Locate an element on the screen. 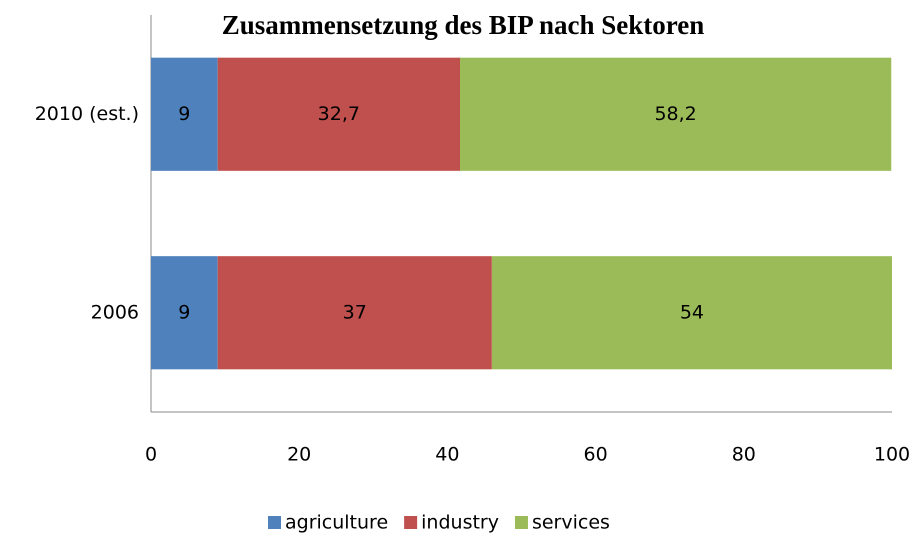 Image resolution: width=917 pixels, height=538 pixels. data-label: 32,7 is located at coordinates (339, 114).